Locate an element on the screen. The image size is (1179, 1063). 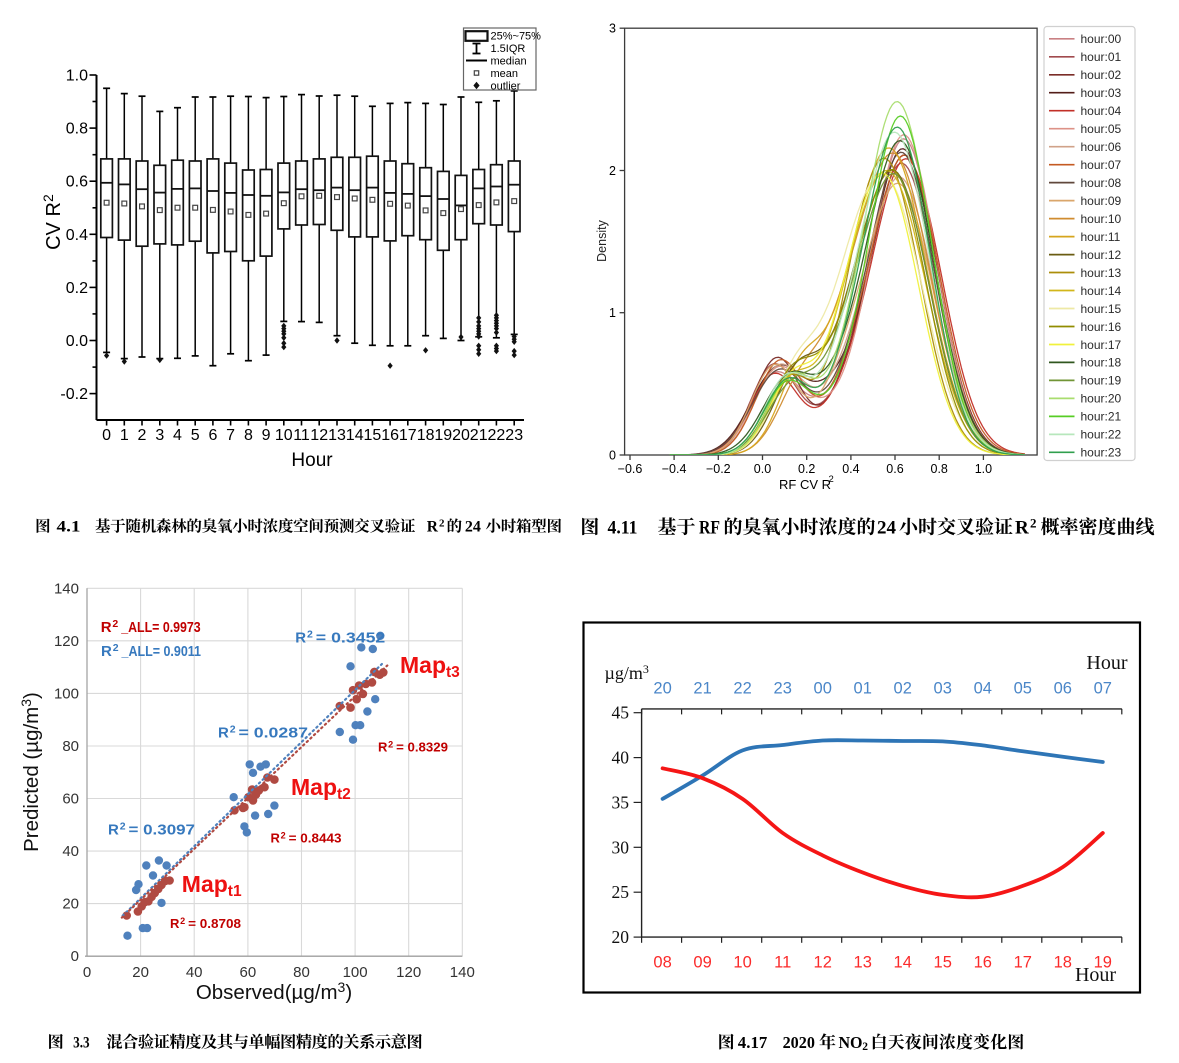
svg-text: hour:08 is located at coordinates (1101, 183).